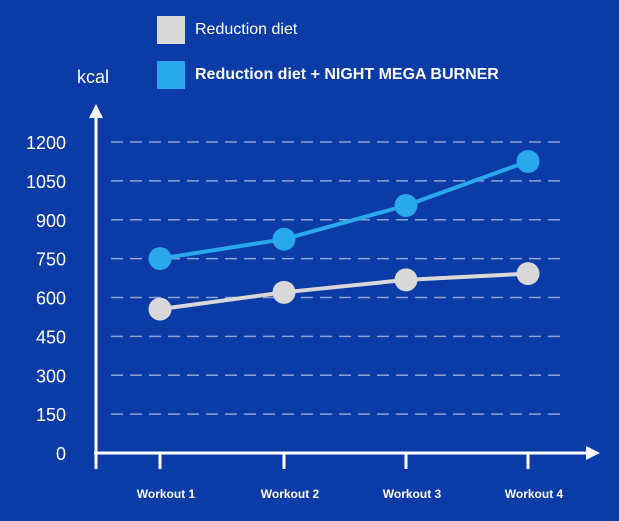  What do you see at coordinates (412, 494) in the screenshot?
I see `x-tick-label-3: Workout 3` at bounding box center [412, 494].